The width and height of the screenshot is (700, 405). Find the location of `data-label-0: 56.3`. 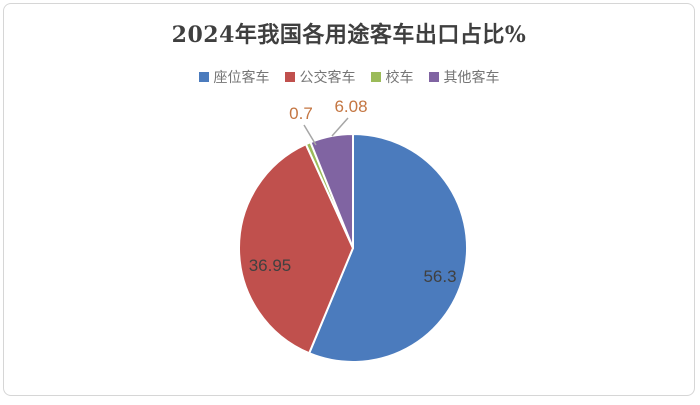

data-label-0: 56.3 is located at coordinates (439, 276).